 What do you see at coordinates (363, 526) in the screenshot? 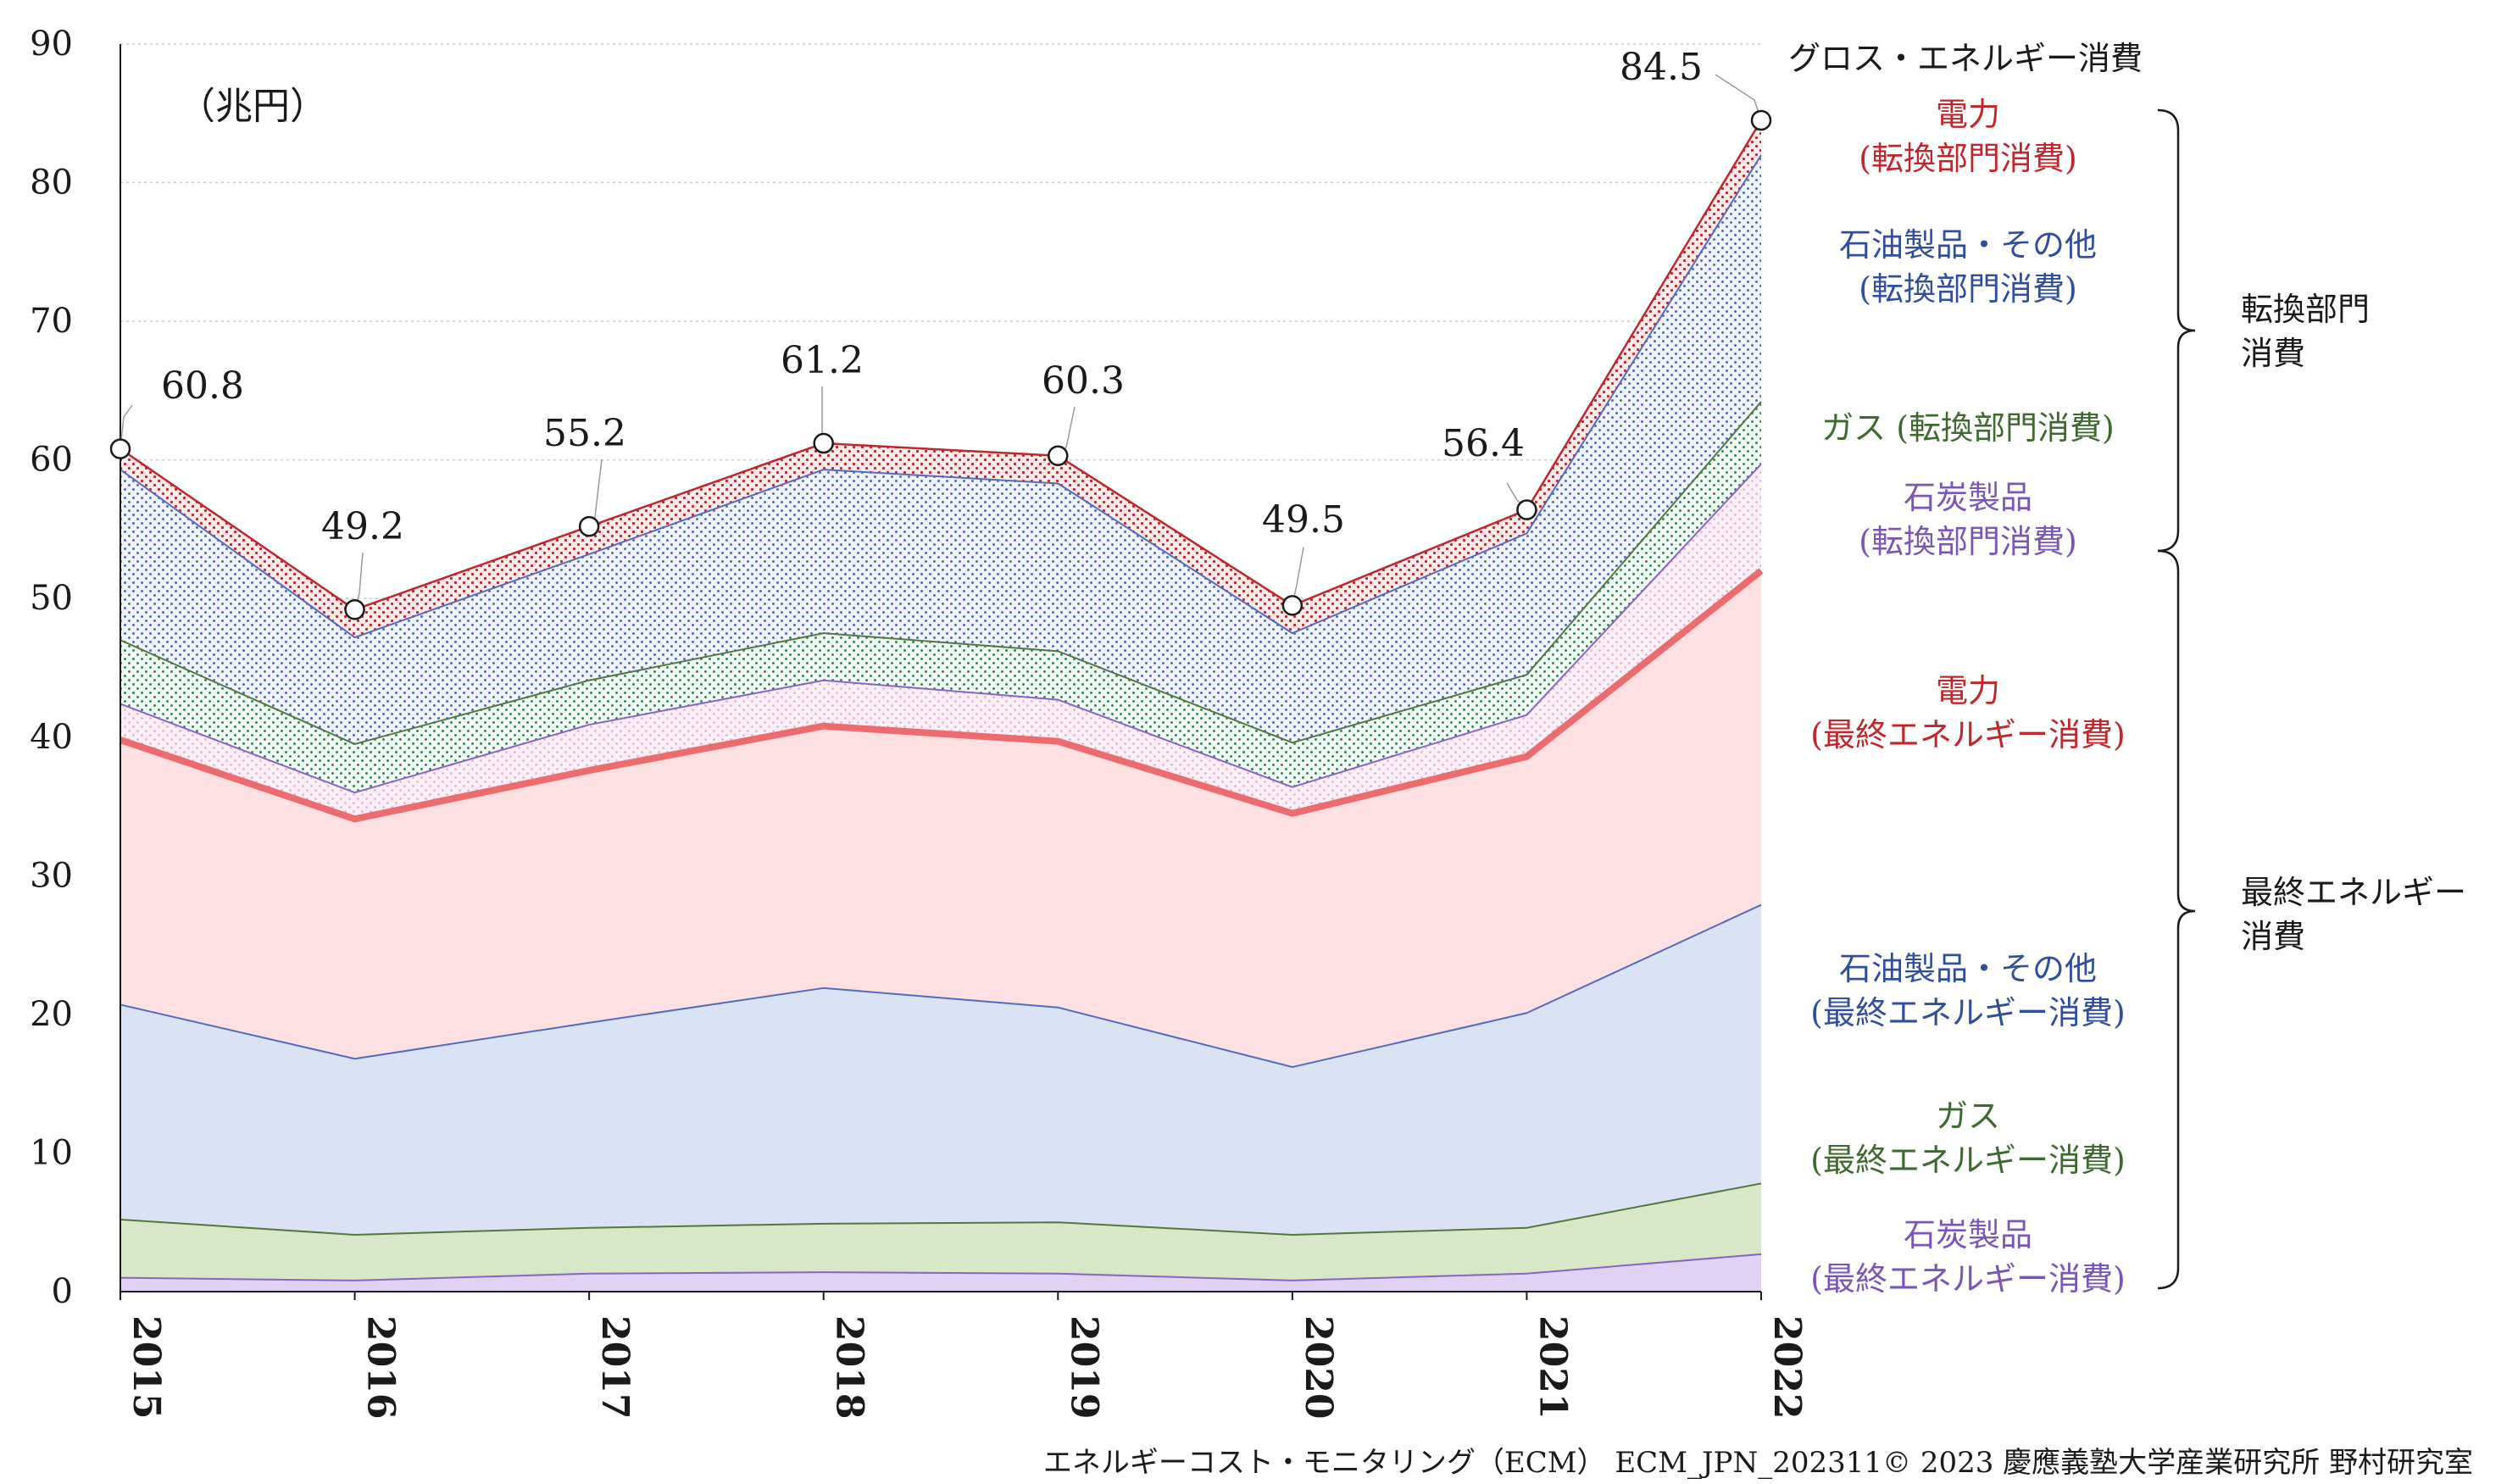
I see `total-value-label: 49.2` at bounding box center [363, 526].